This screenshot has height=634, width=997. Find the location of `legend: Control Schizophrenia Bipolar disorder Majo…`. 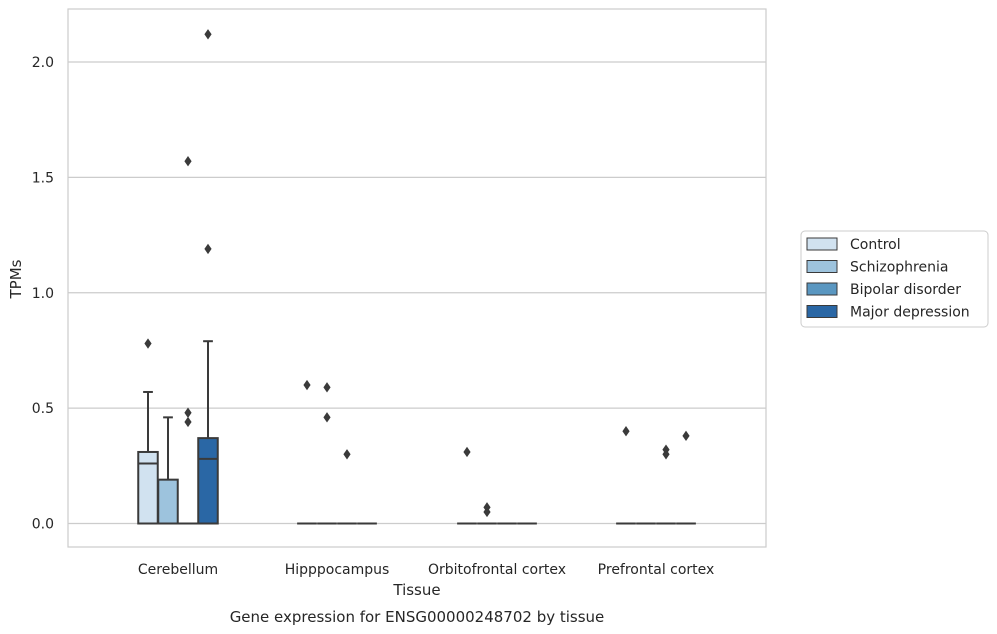

legend: Control Schizophrenia Bipolar disorder Majo… is located at coordinates (894, 279).